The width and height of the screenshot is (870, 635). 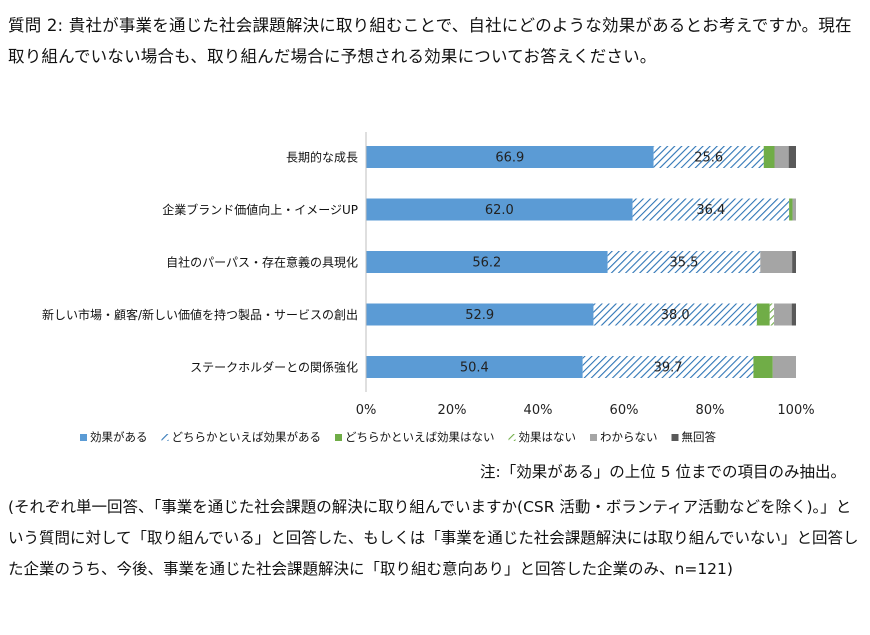 What do you see at coordinates (452, 410) in the screenshot?
I see `x-tick-label: 20%` at bounding box center [452, 410].